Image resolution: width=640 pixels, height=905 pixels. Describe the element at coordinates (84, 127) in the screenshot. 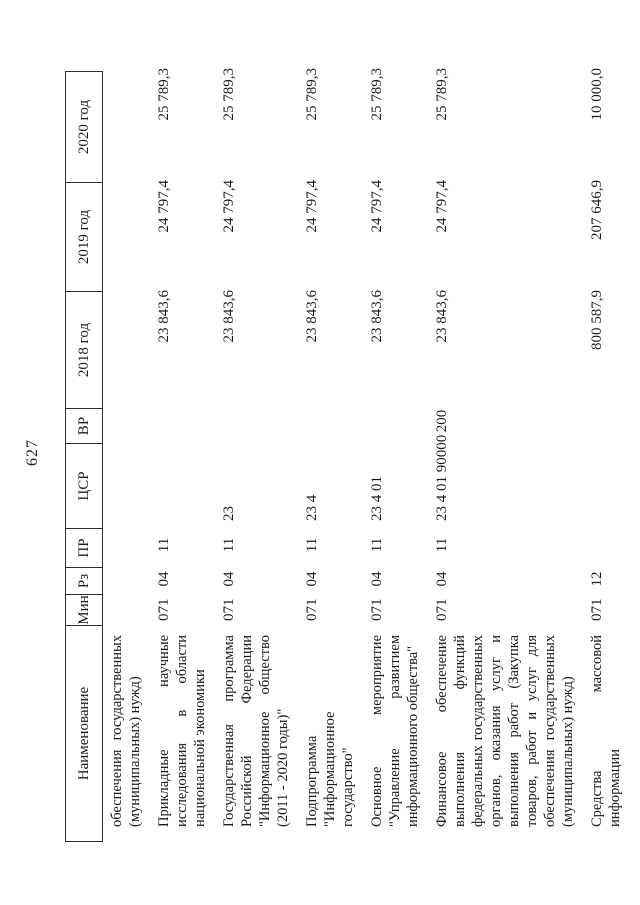

I see `column-header-2020: 2020 год` at that location.